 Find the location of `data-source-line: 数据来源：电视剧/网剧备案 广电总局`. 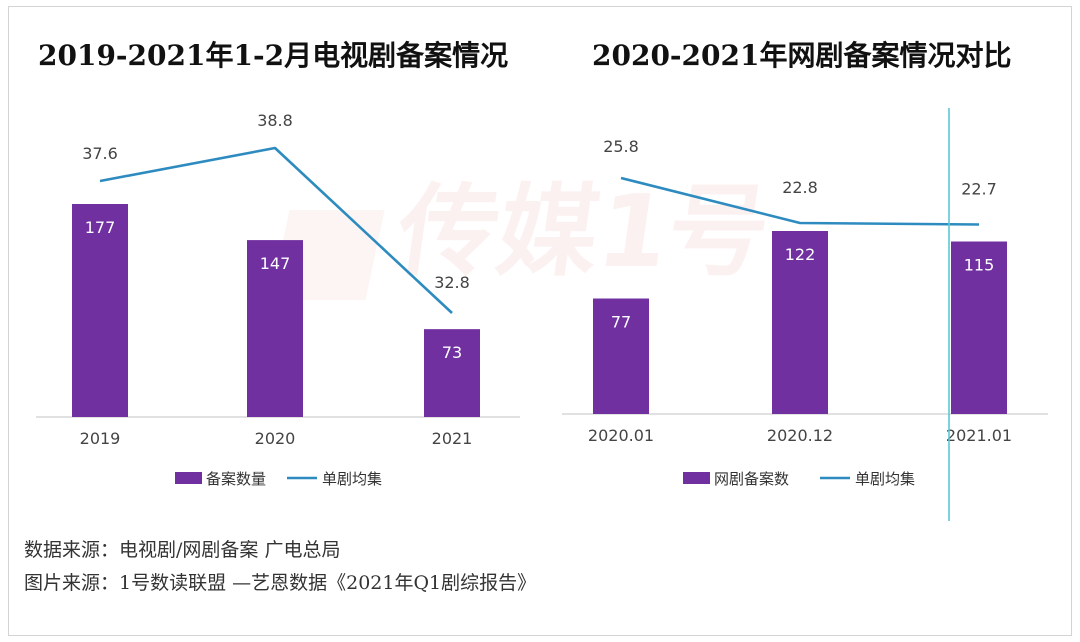

data-source-line: 数据来源：电视剧/网剧备案 广电总局 is located at coordinates (182, 550).